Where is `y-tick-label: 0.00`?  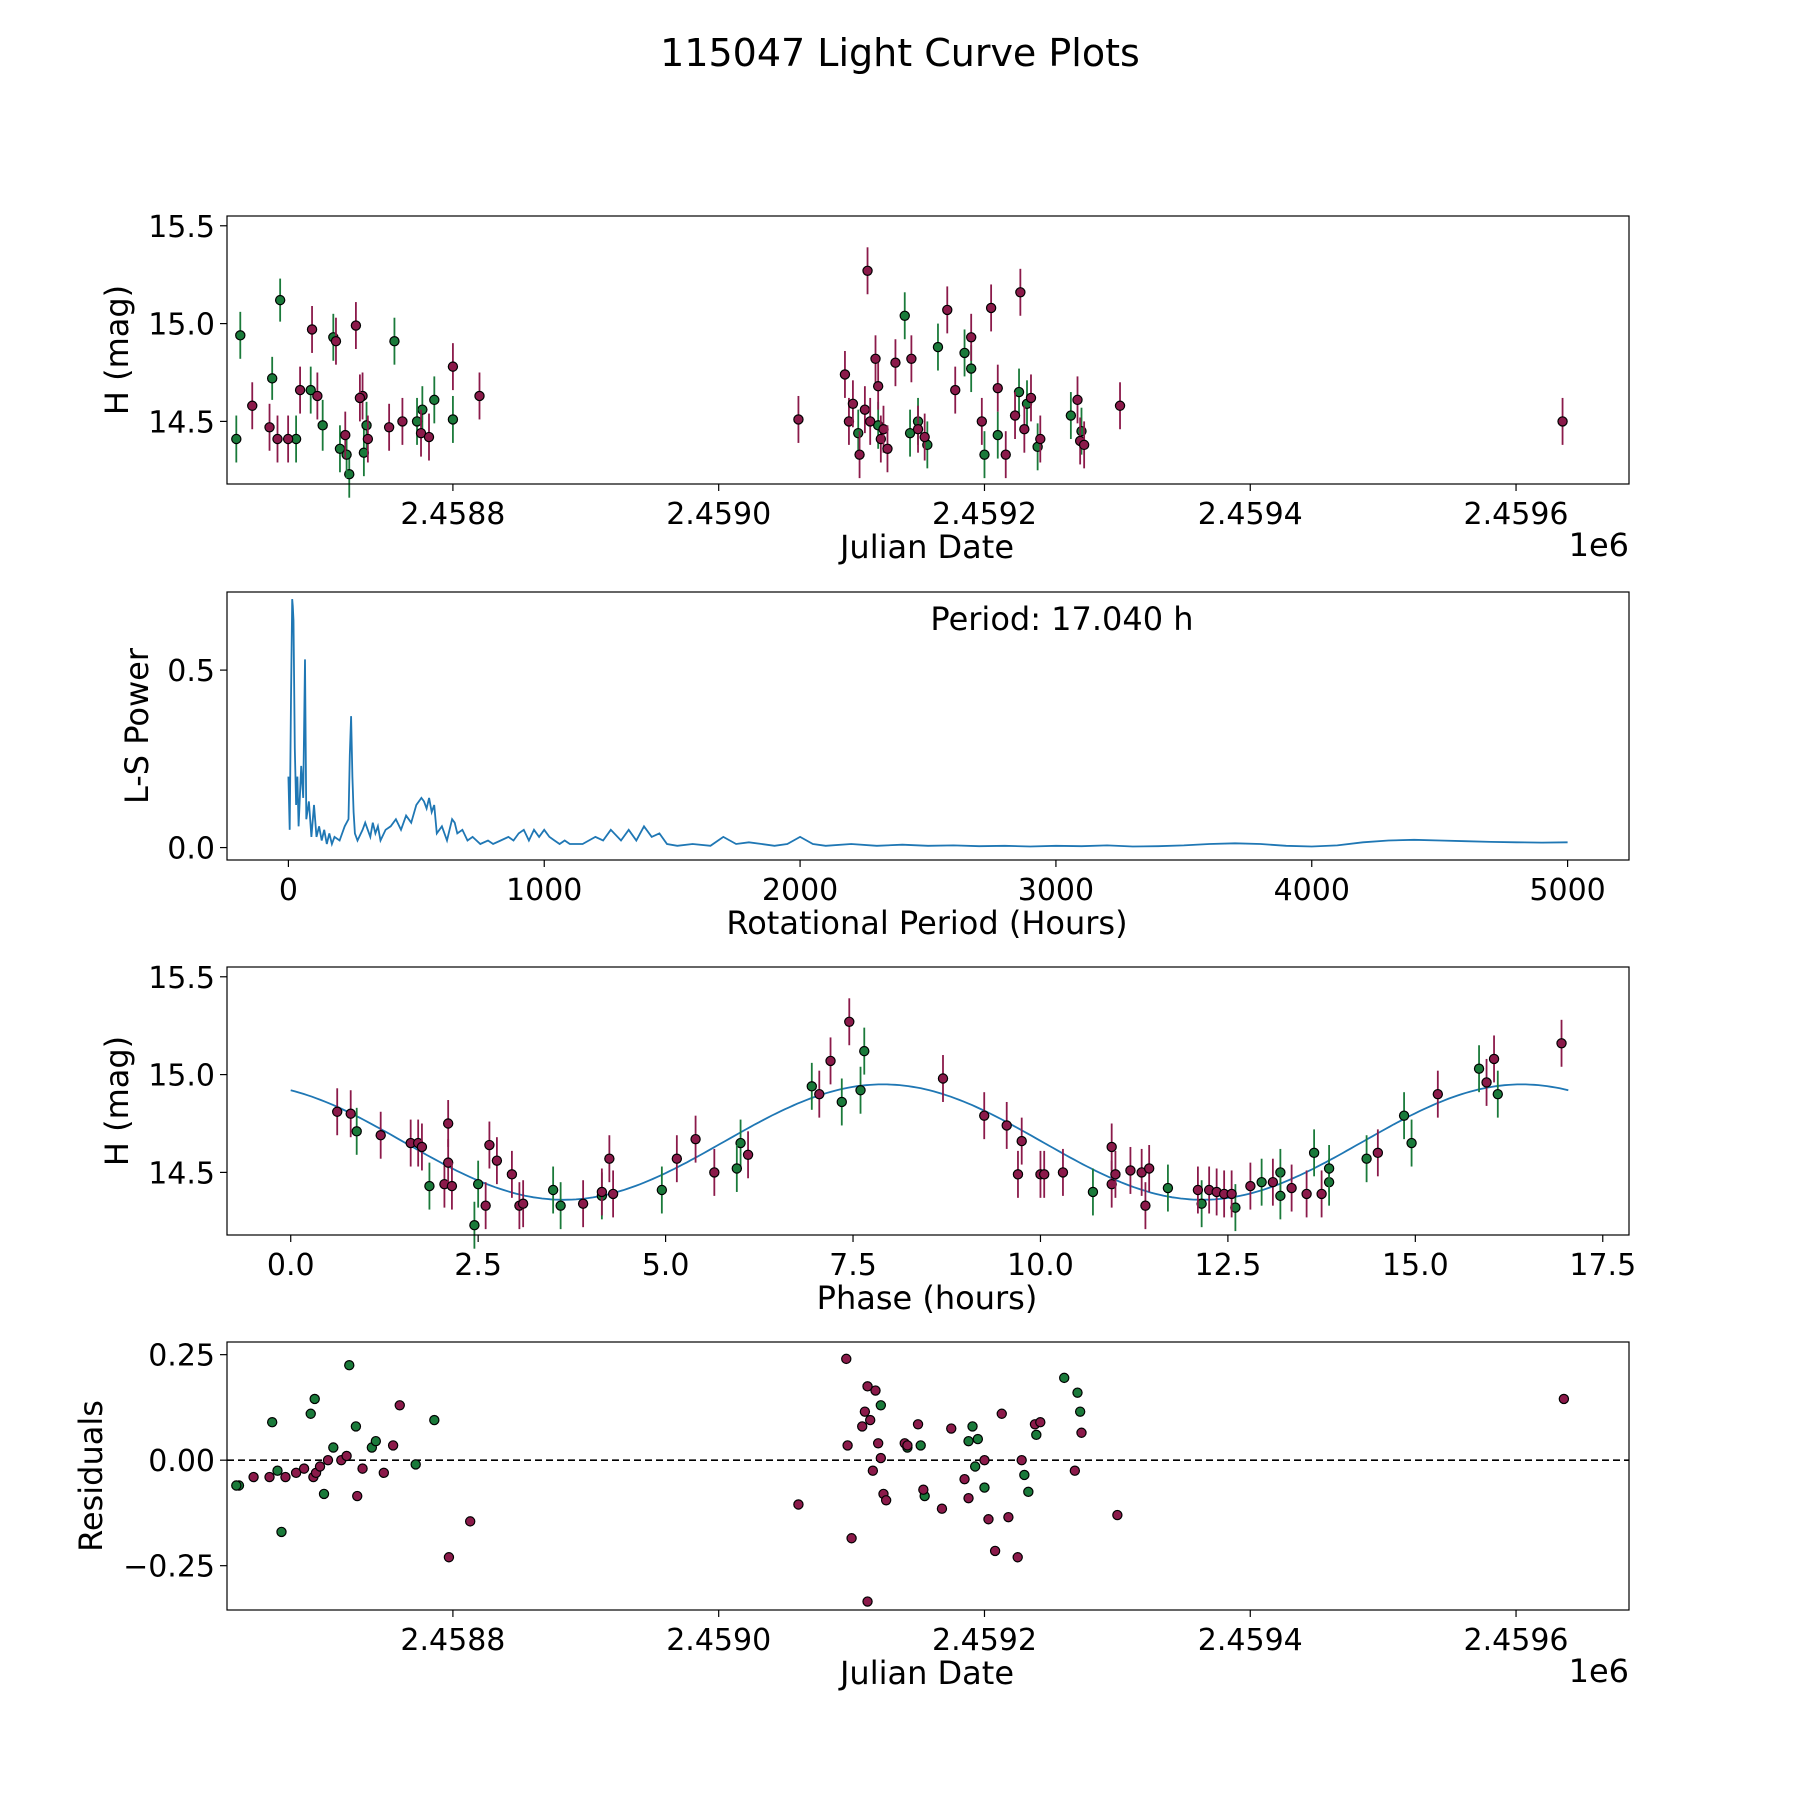 y-tick-label: 0.00 is located at coordinates (181, 1461).